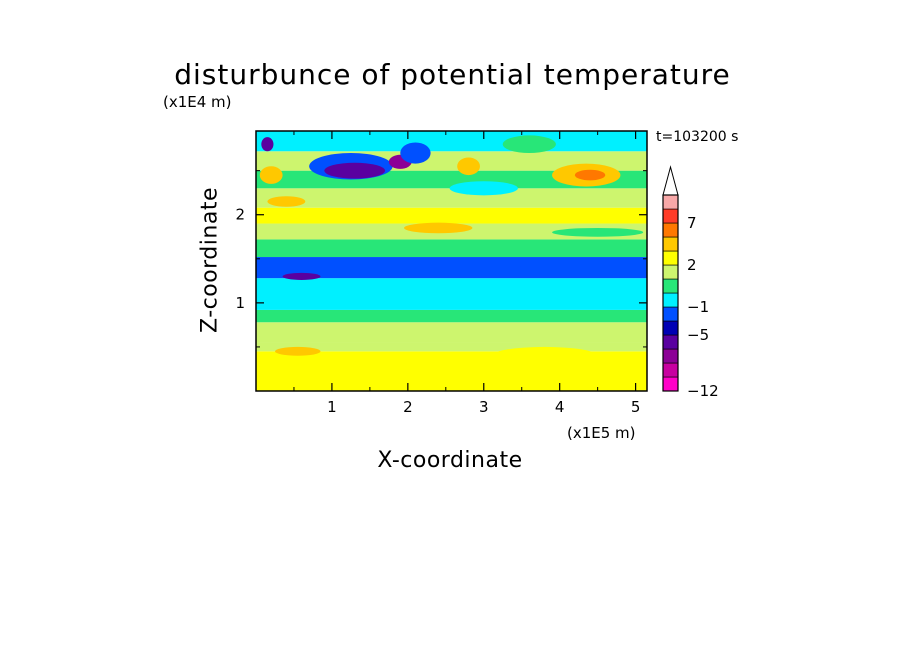  I want to click on colorbar-label: 7, so click(692, 223).